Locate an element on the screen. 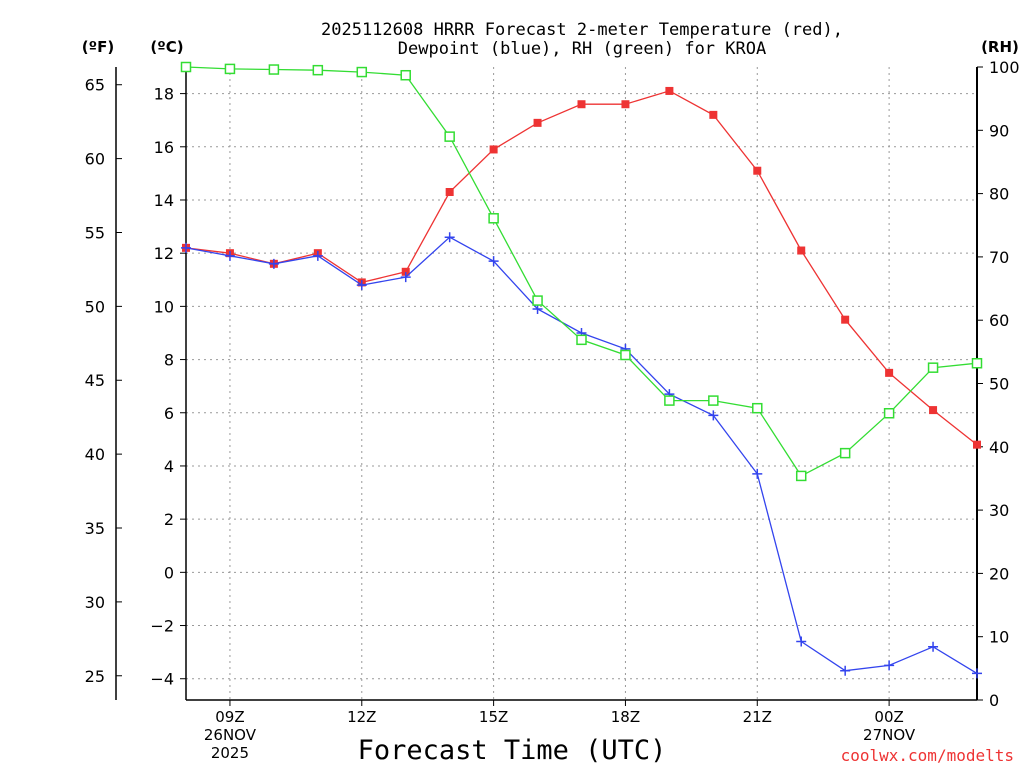  celsius-tick-label: 8 is located at coordinates (169, 360).